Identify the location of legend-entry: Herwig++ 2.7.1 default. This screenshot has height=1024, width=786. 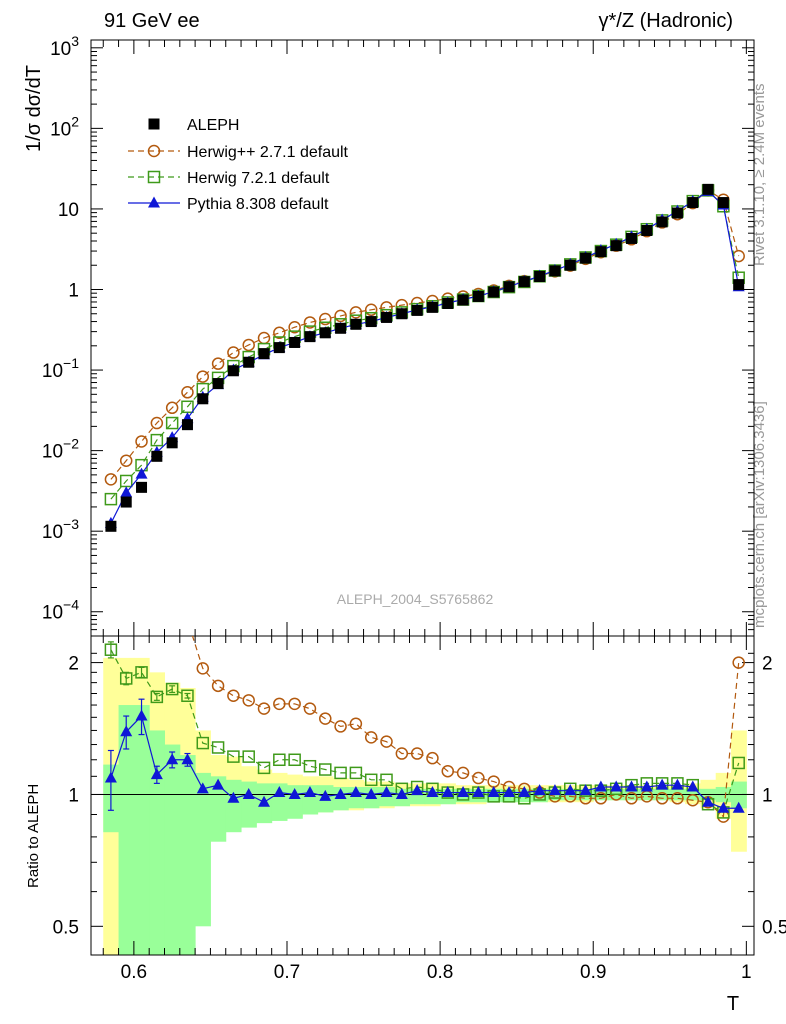
(238, 152).